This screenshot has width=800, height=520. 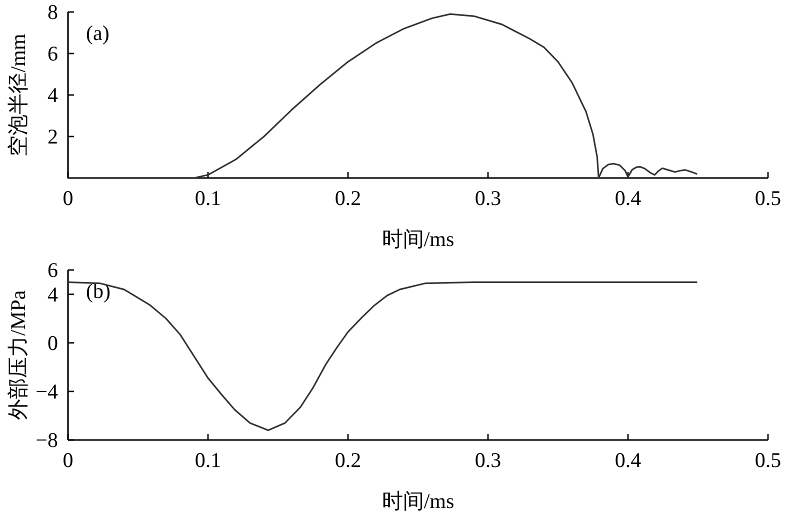 I want to click on y-tick-label: −4, so click(x=47, y=391).